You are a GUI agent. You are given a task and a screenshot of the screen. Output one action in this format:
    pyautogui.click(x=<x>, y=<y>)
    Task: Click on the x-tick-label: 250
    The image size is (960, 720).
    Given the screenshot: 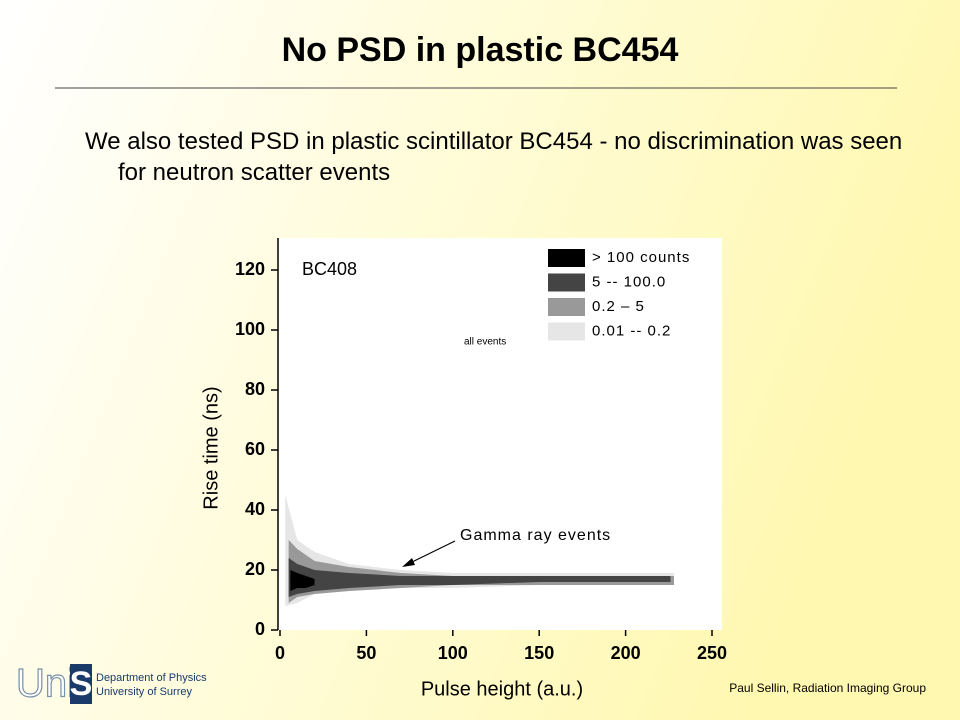 What is the action you would take?
    pyautogui.click(x=712, y=653)
    